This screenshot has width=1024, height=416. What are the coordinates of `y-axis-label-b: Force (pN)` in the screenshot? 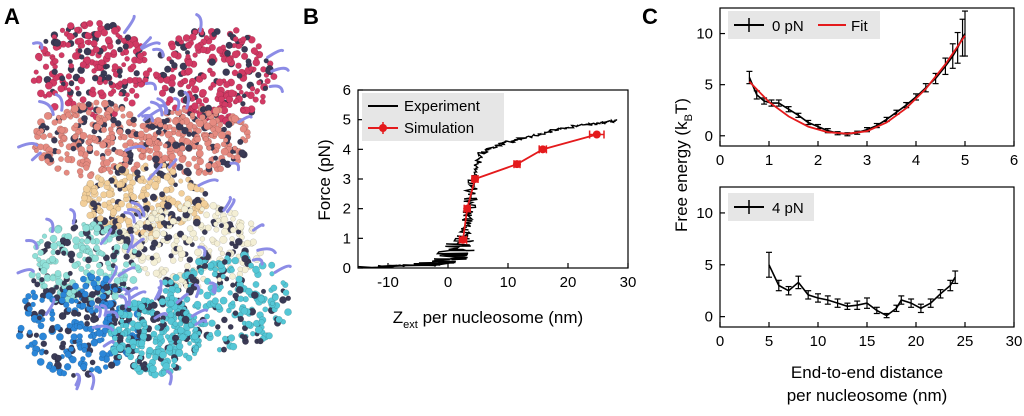 It's located at (324, 179).